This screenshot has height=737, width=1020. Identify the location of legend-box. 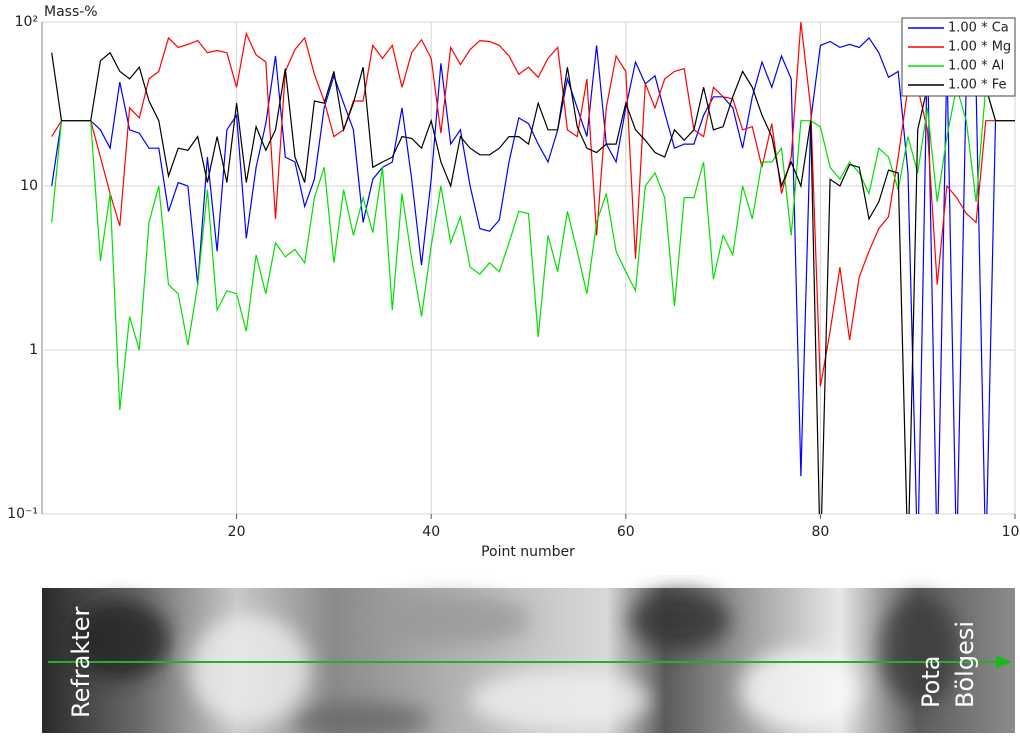
(958, 57).